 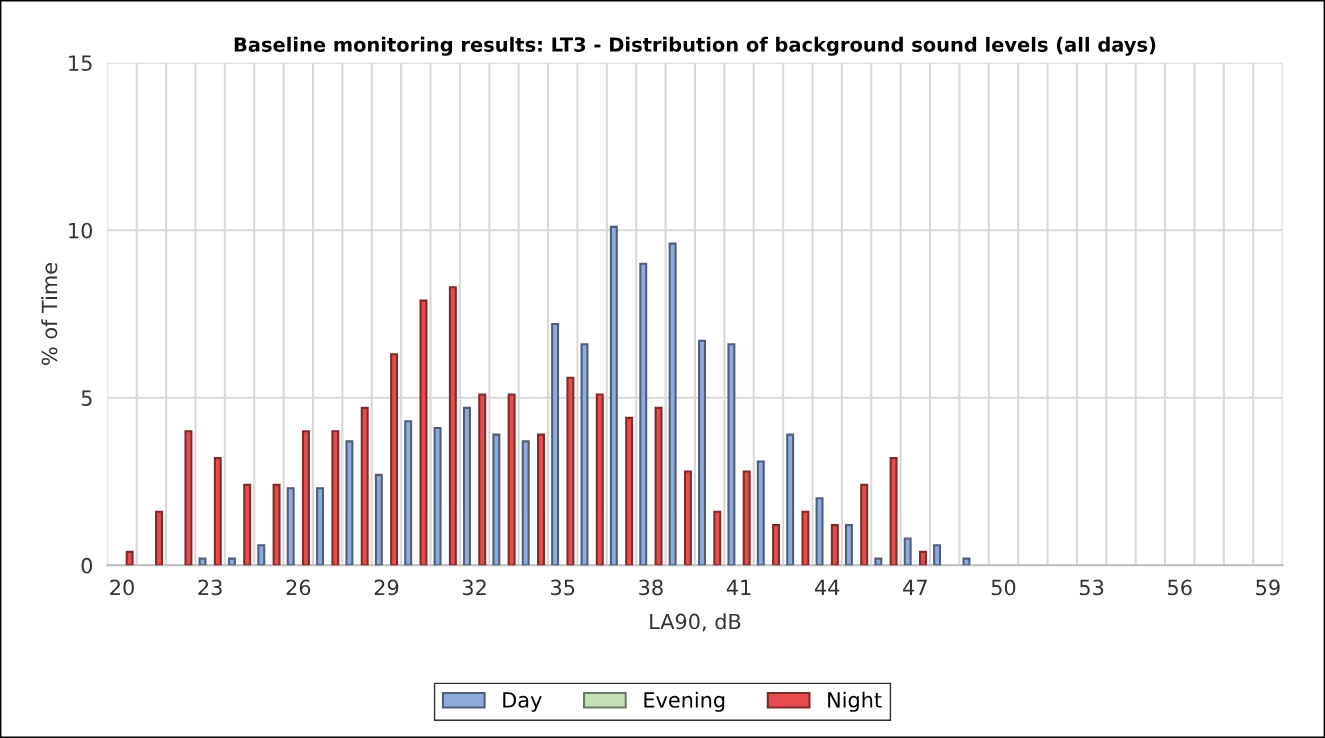 I want to click on x-tick-label: 50, so click(x=1003, y=587).